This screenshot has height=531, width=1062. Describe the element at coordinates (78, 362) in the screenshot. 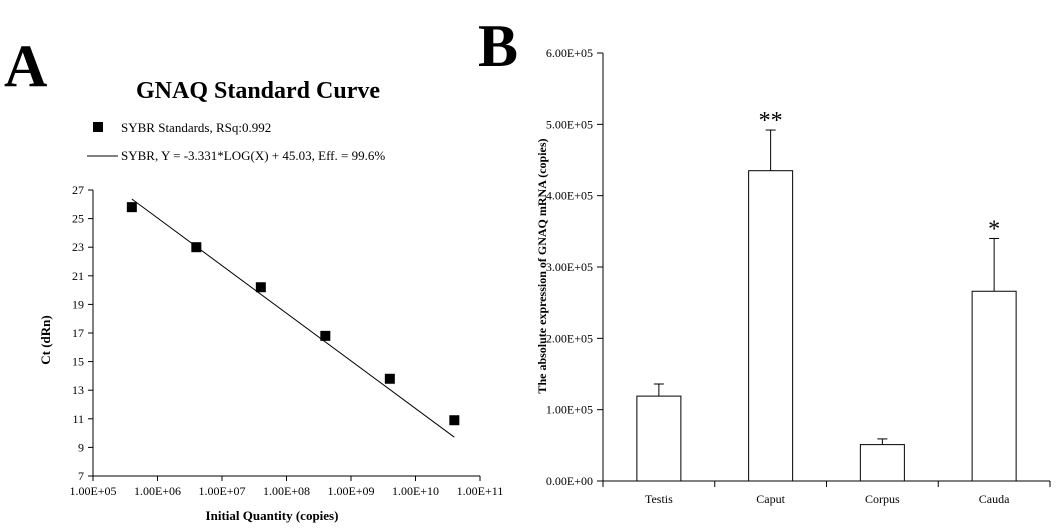

I see `y-tick-label: 15` at that location.